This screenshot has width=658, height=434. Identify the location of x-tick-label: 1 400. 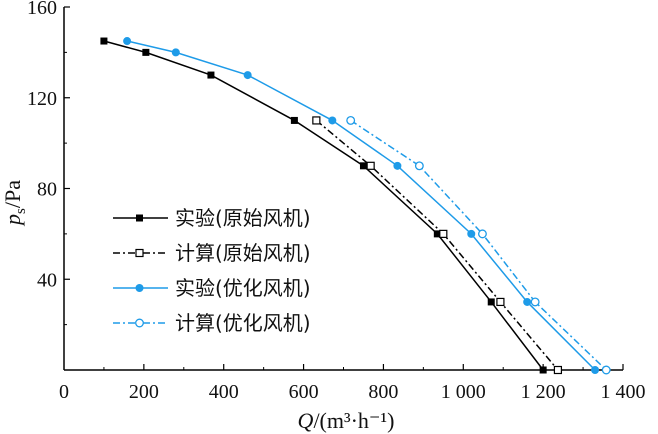
(623, 392).